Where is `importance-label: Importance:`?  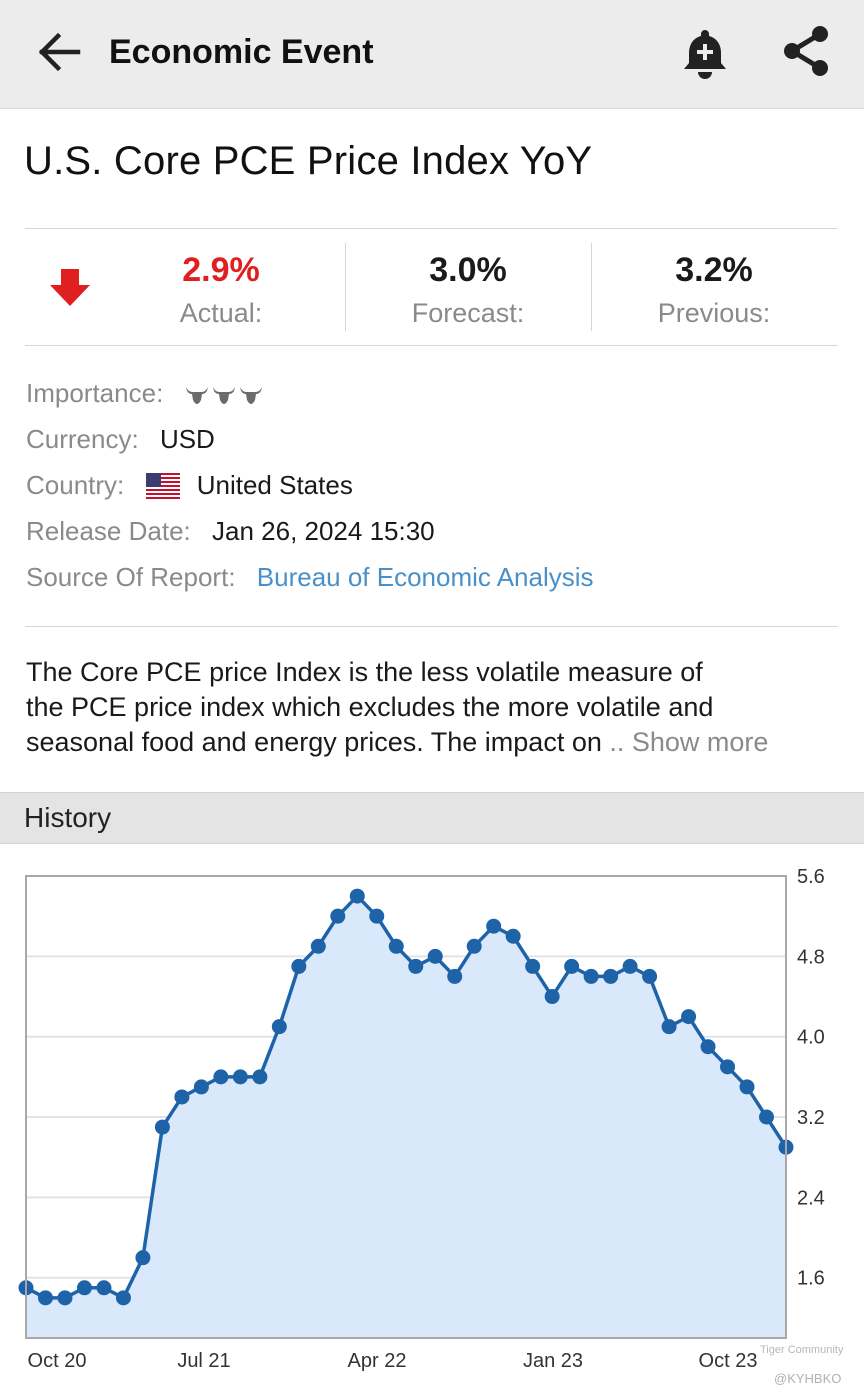
importance-label: Importance: is located at coordinates (95, 393).